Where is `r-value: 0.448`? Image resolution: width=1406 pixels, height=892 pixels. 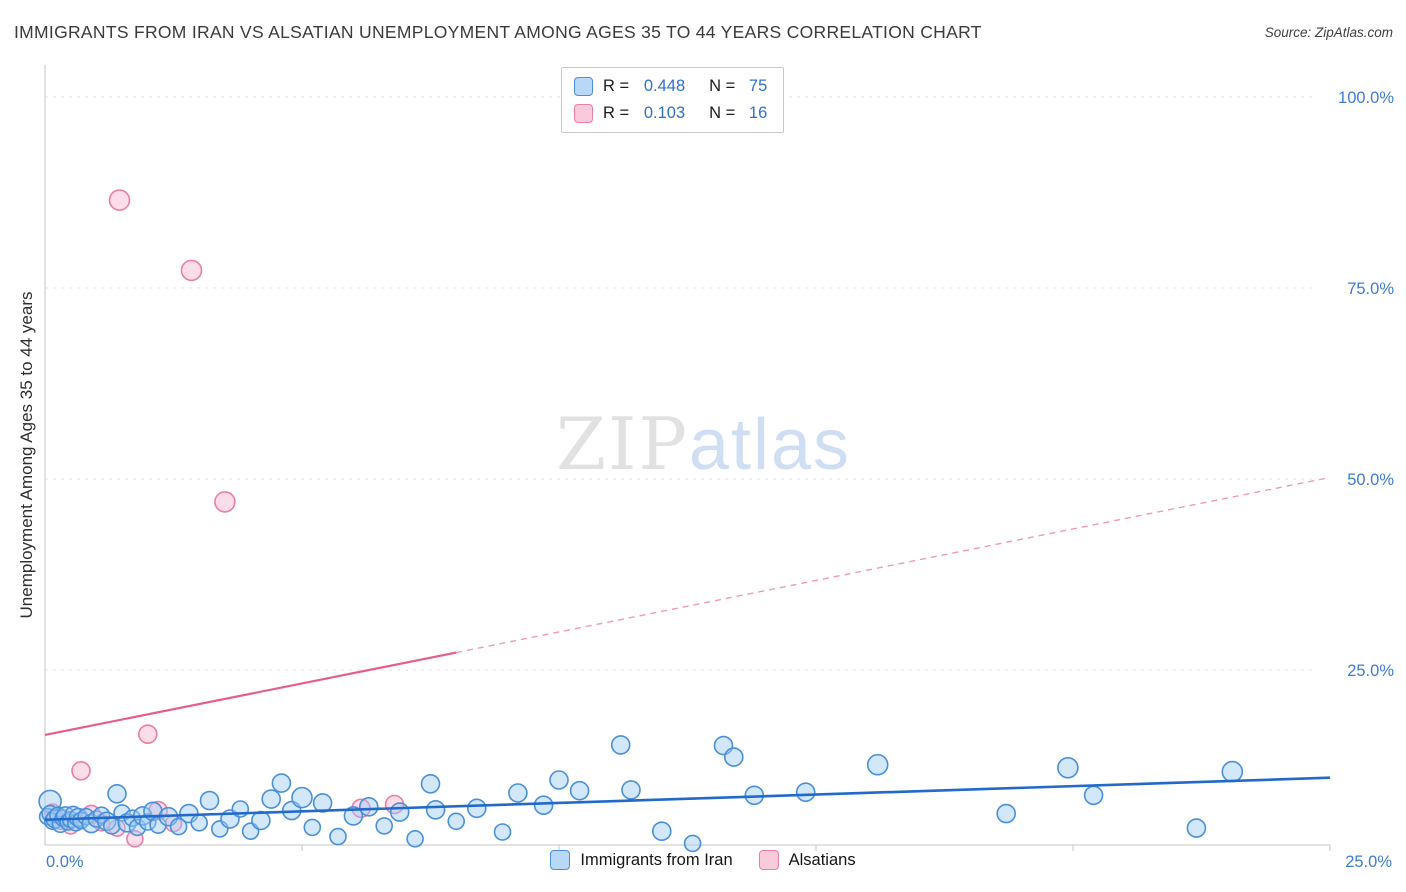 r-value: 0.448 is located at coordinates (664, 86).